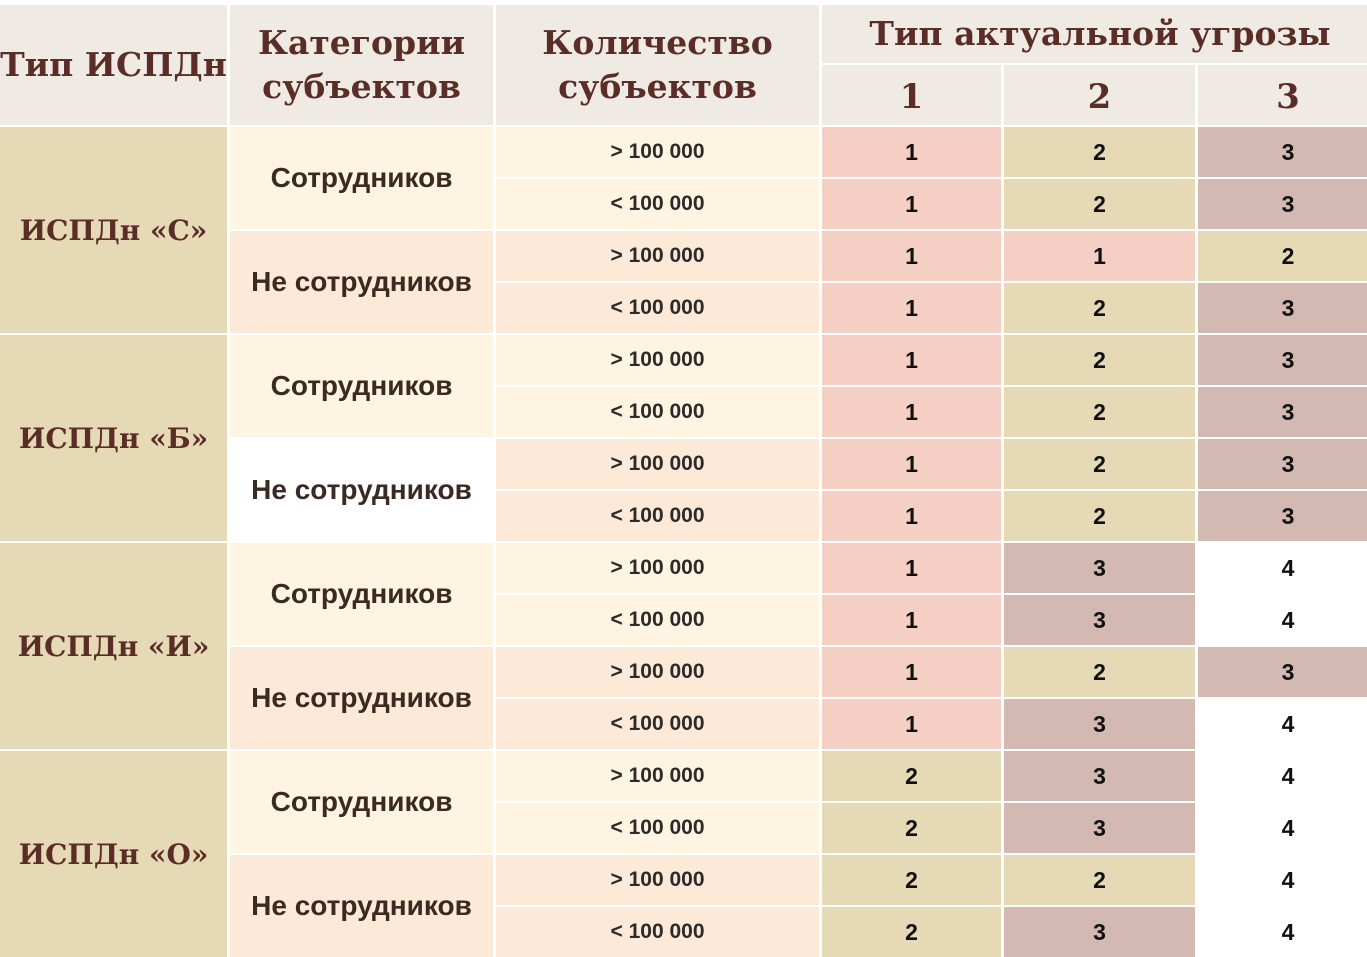  Describe the element at coordinates (1099, 95) in the screenshot. I see `header-threat-2: 2` at that location.